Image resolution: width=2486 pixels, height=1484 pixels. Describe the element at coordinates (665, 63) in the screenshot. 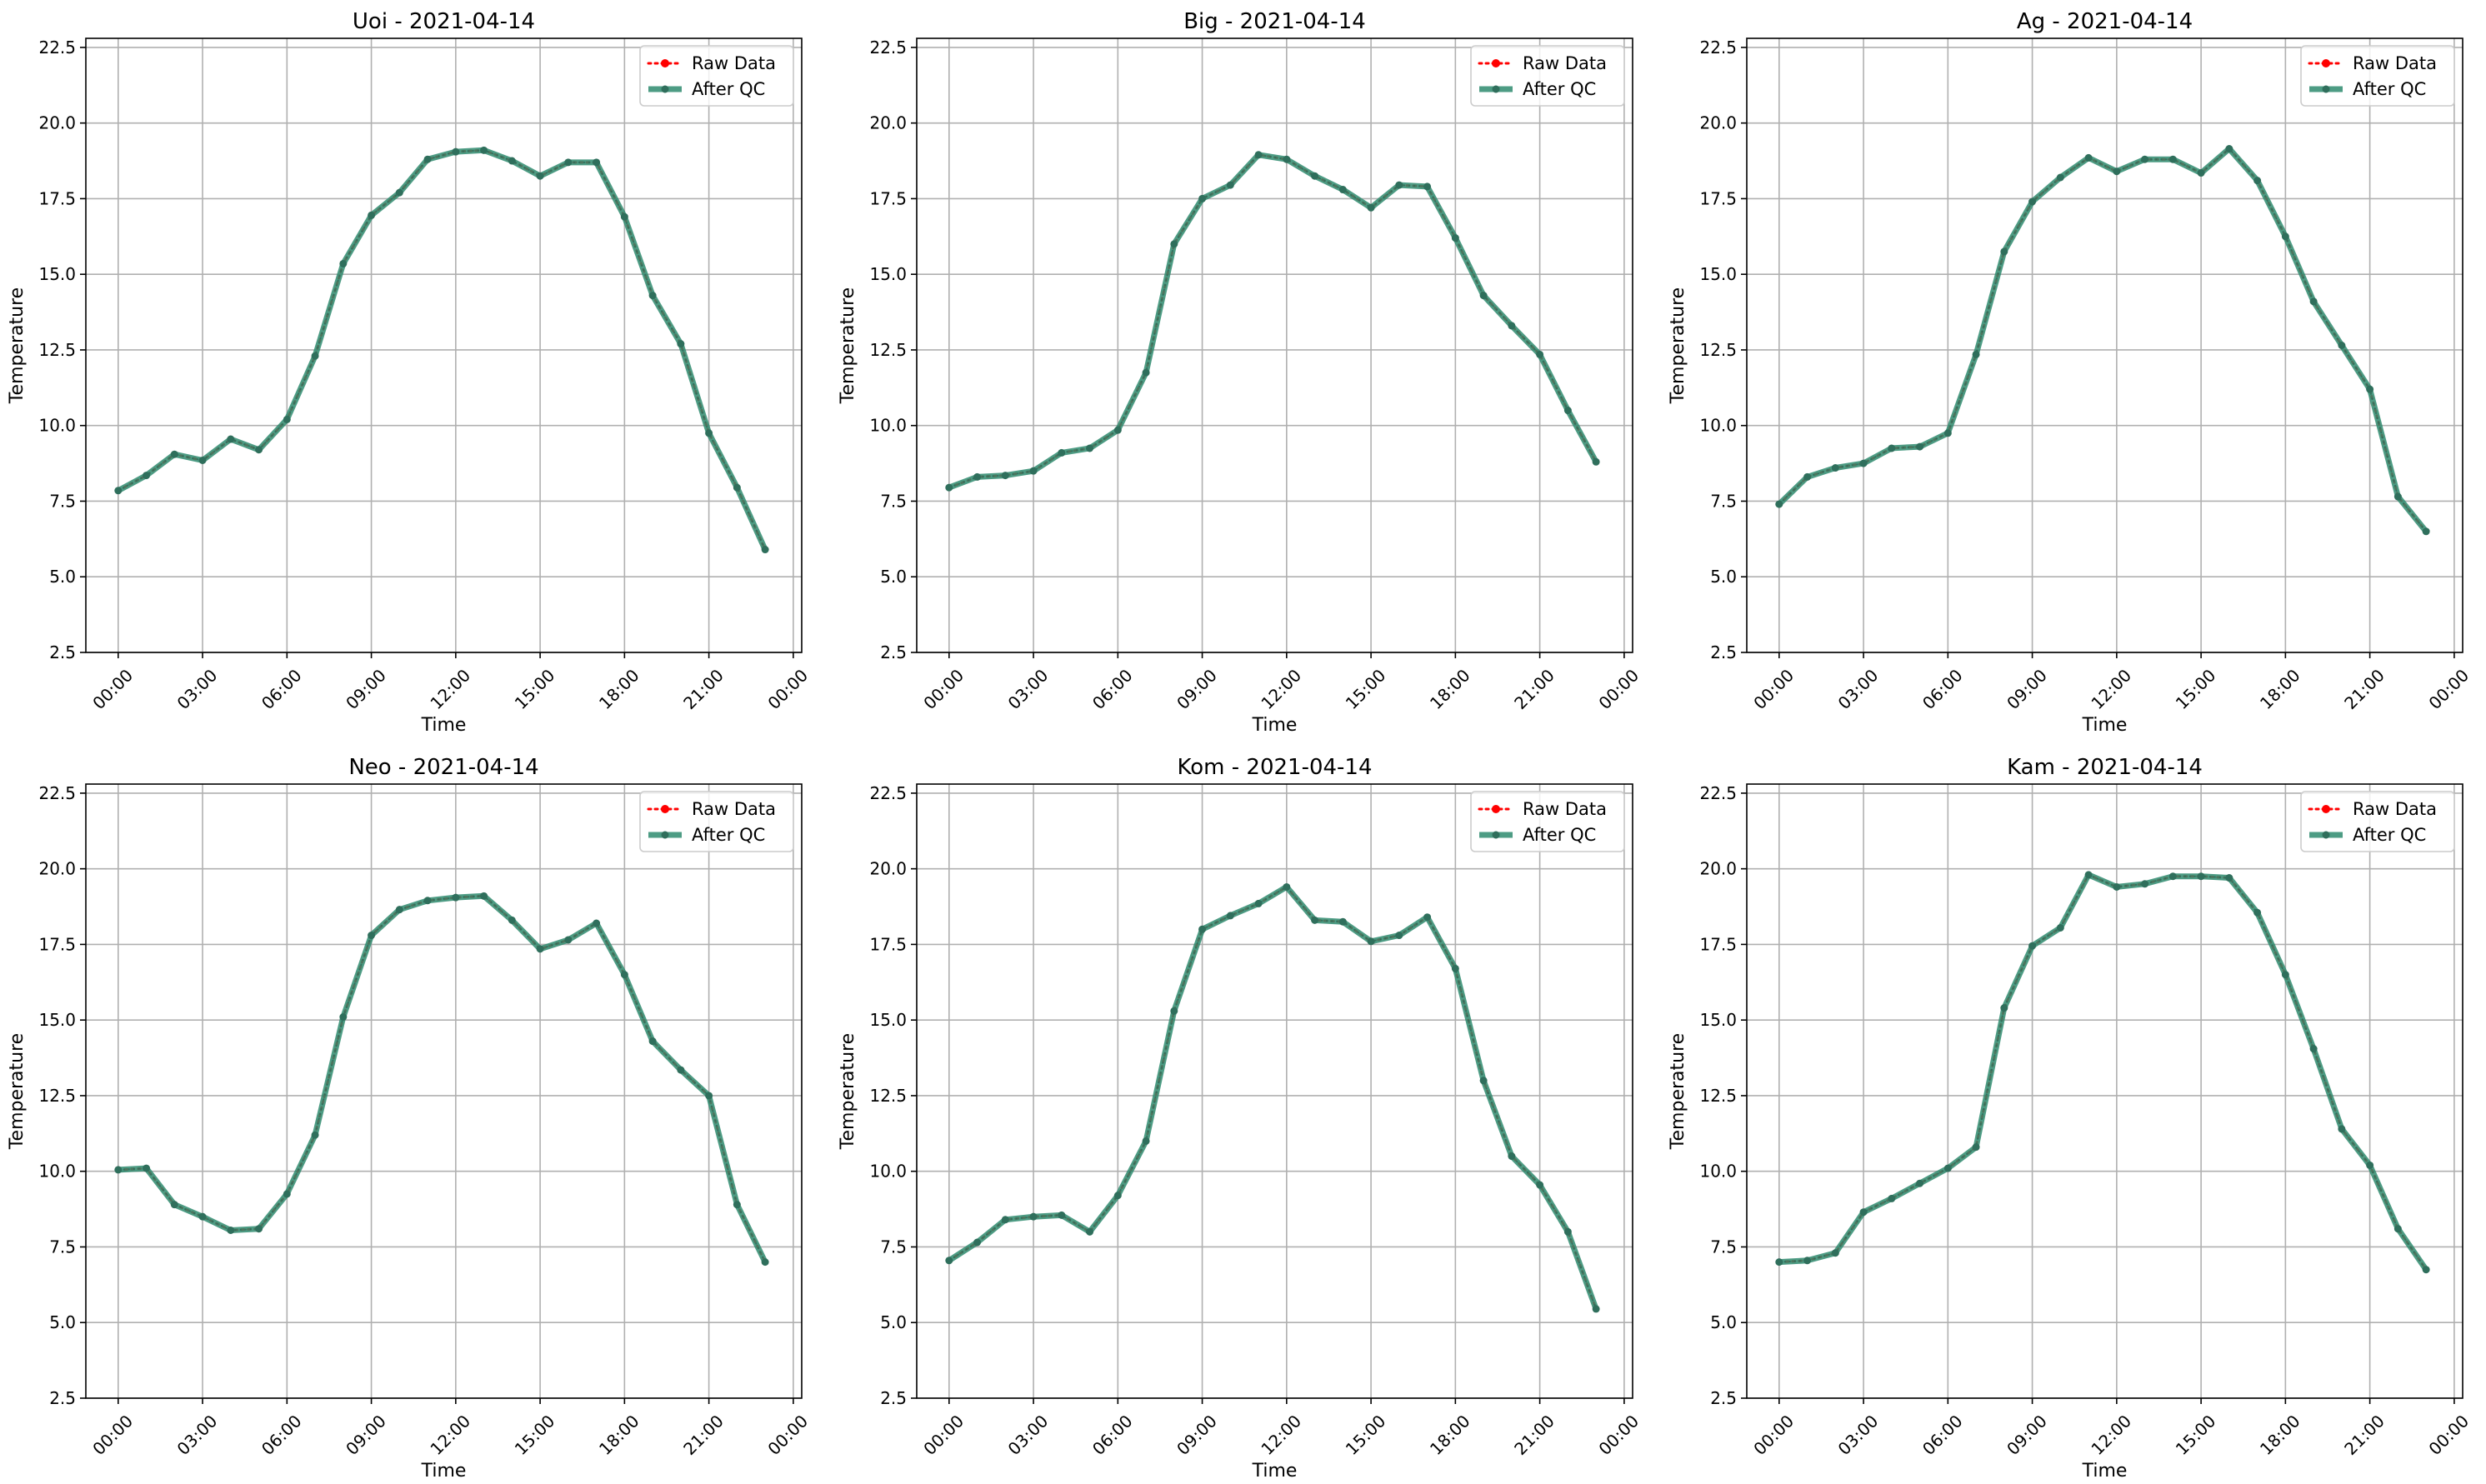

I see `legend-marker-raw-data` at that location.